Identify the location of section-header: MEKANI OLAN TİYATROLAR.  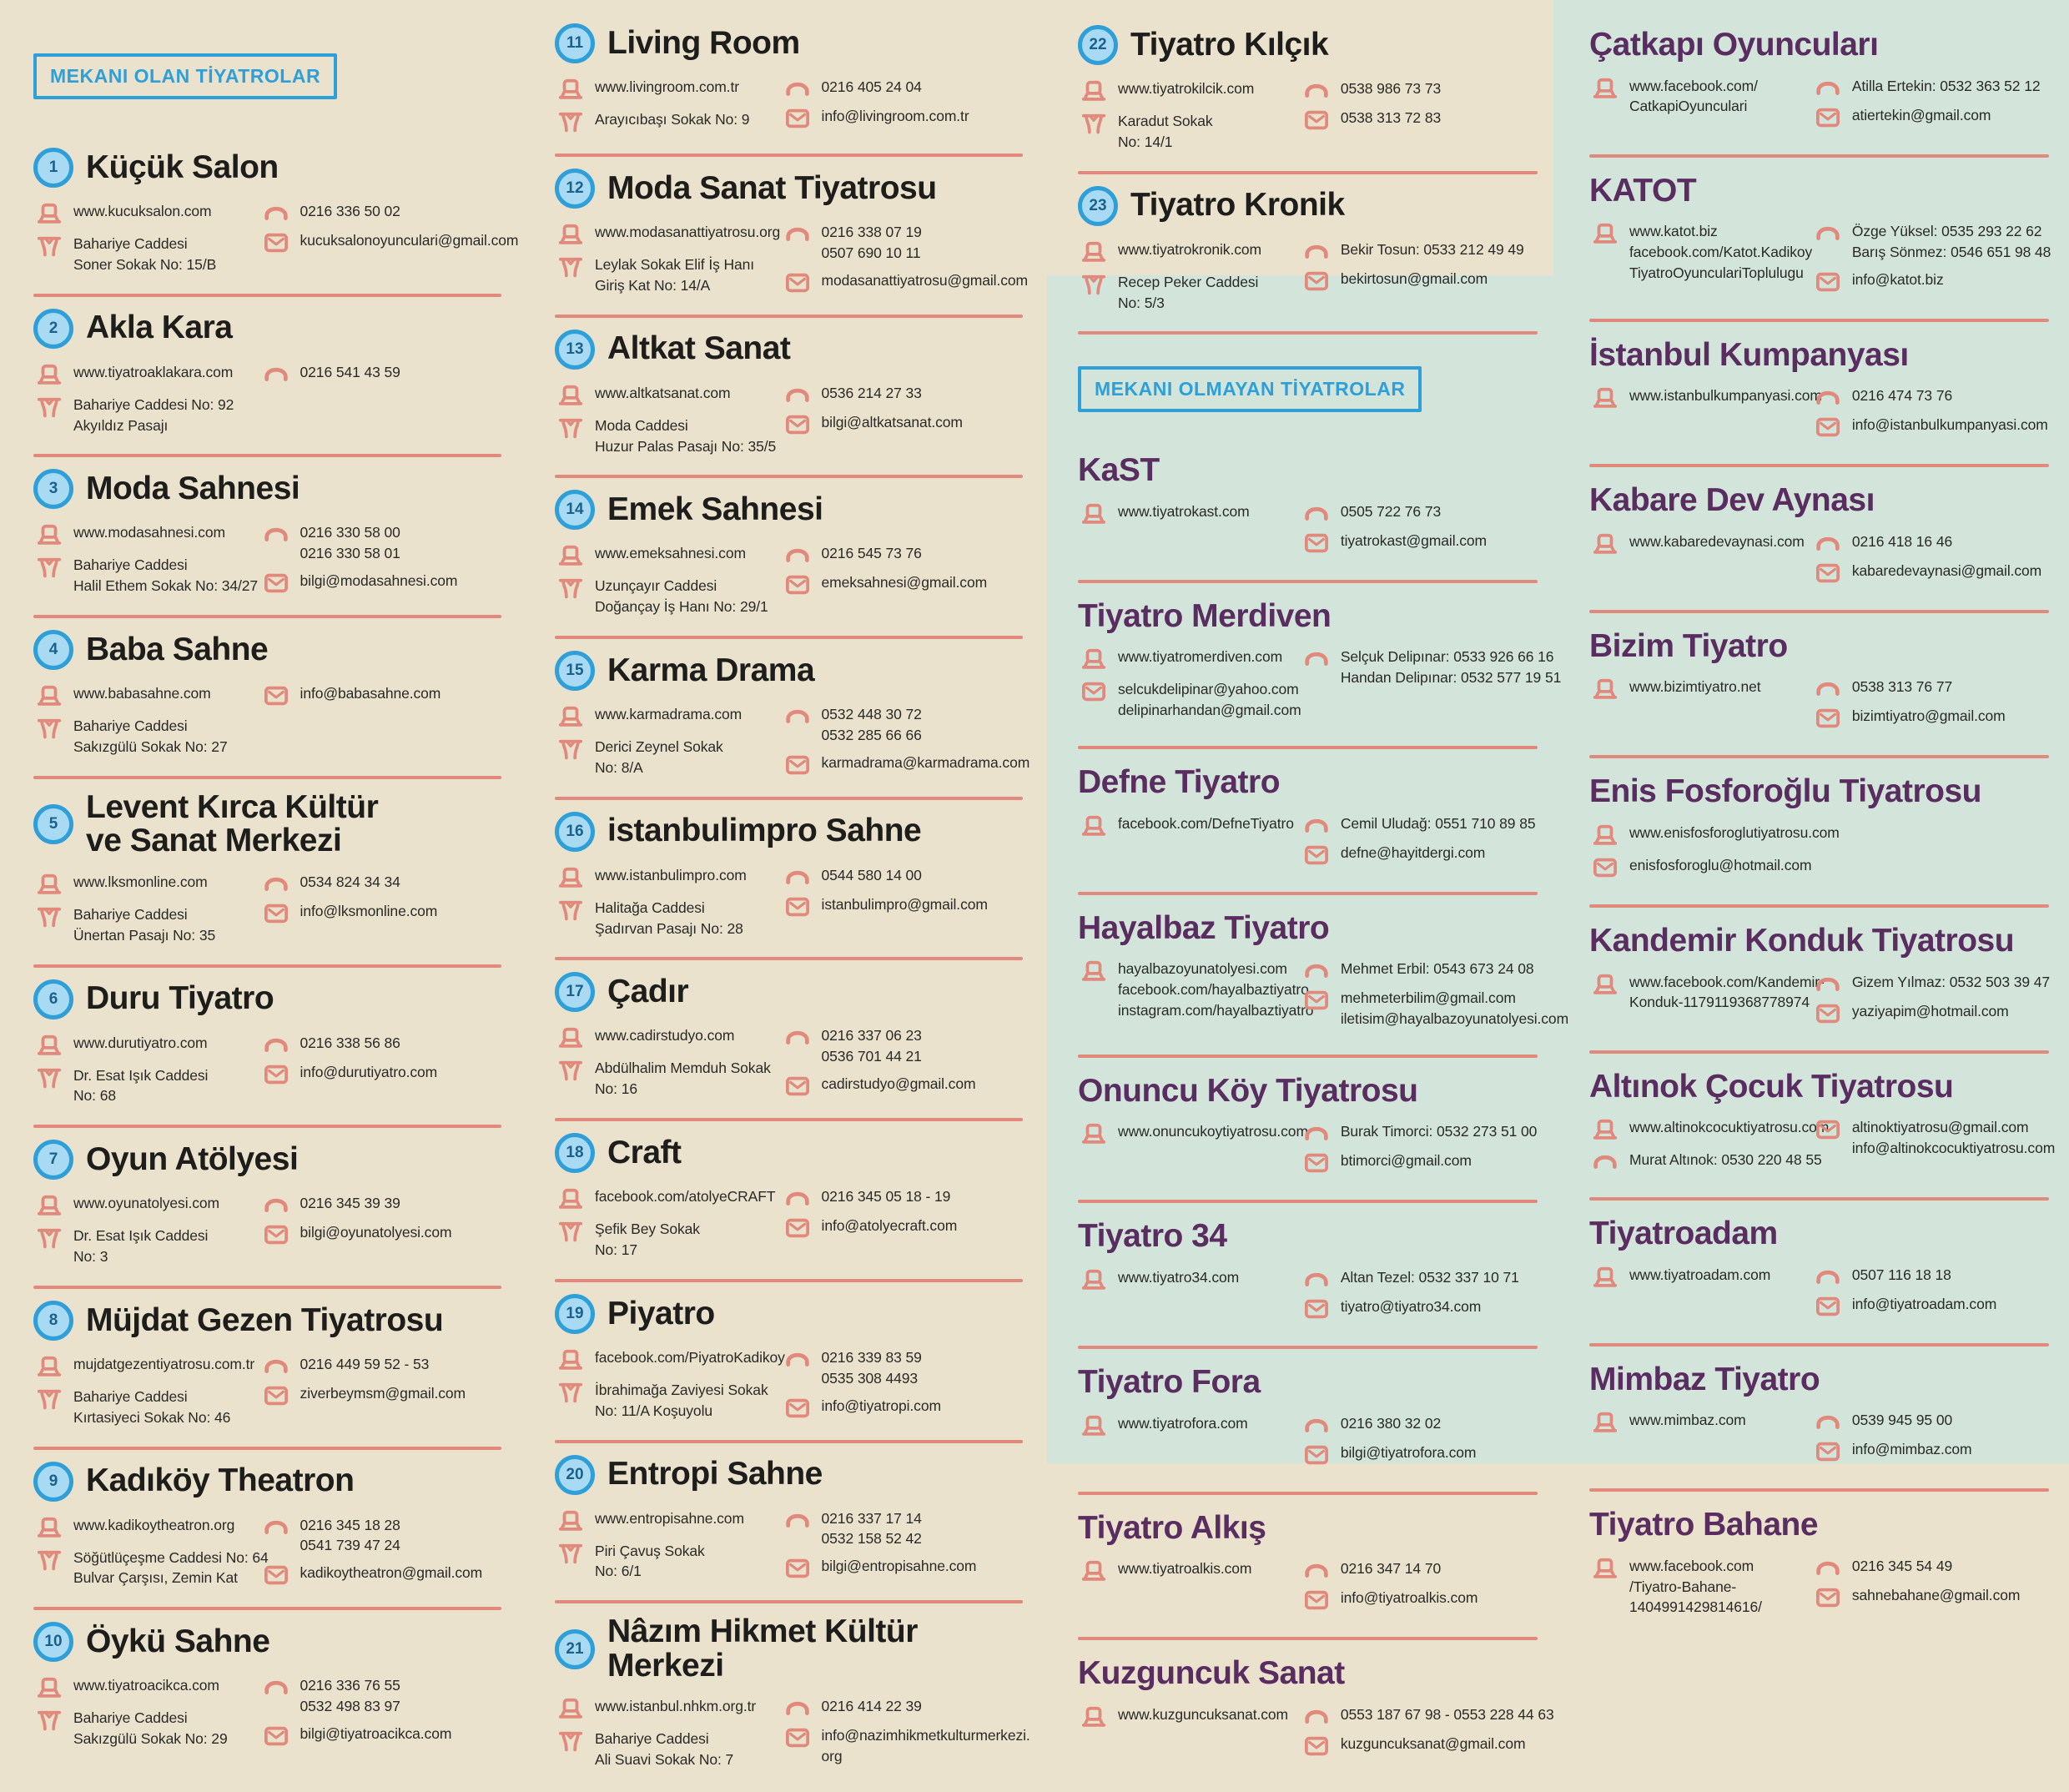
(185, 76).